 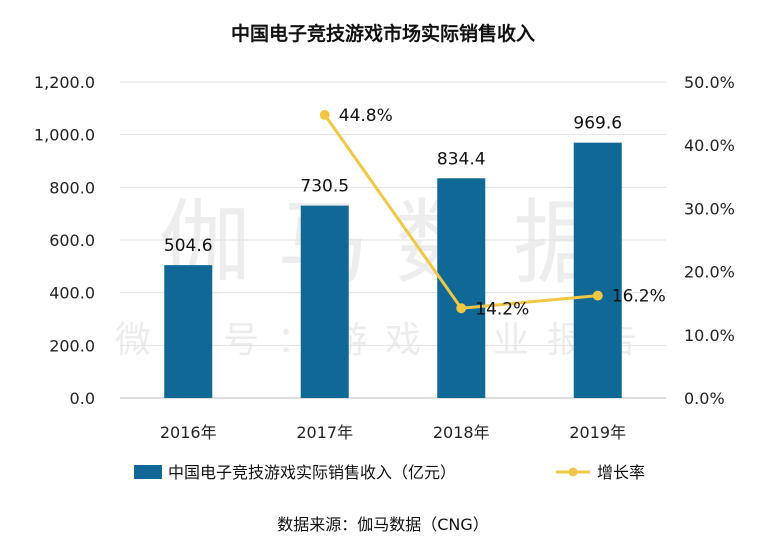 I want to click on right-tick-label: 30.0%, so click(x=709, y=208).